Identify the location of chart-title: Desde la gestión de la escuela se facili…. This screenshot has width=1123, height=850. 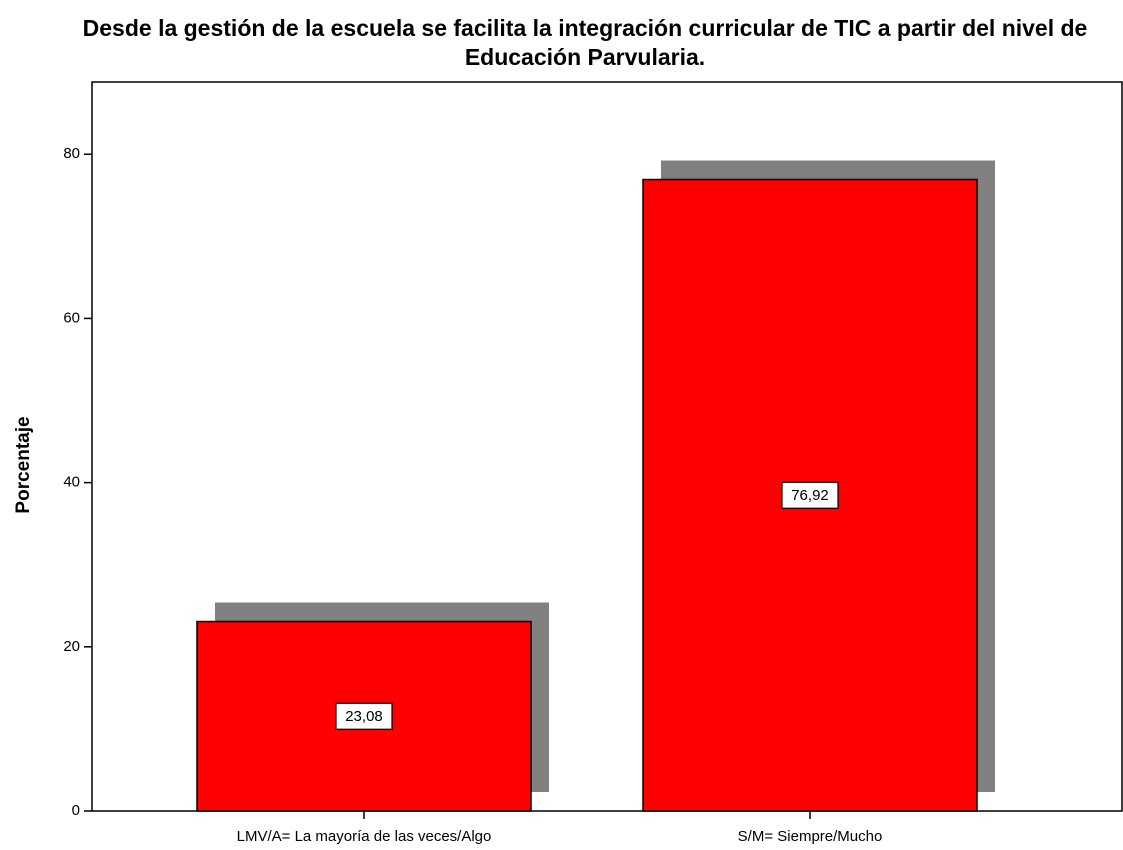
(585, 42).